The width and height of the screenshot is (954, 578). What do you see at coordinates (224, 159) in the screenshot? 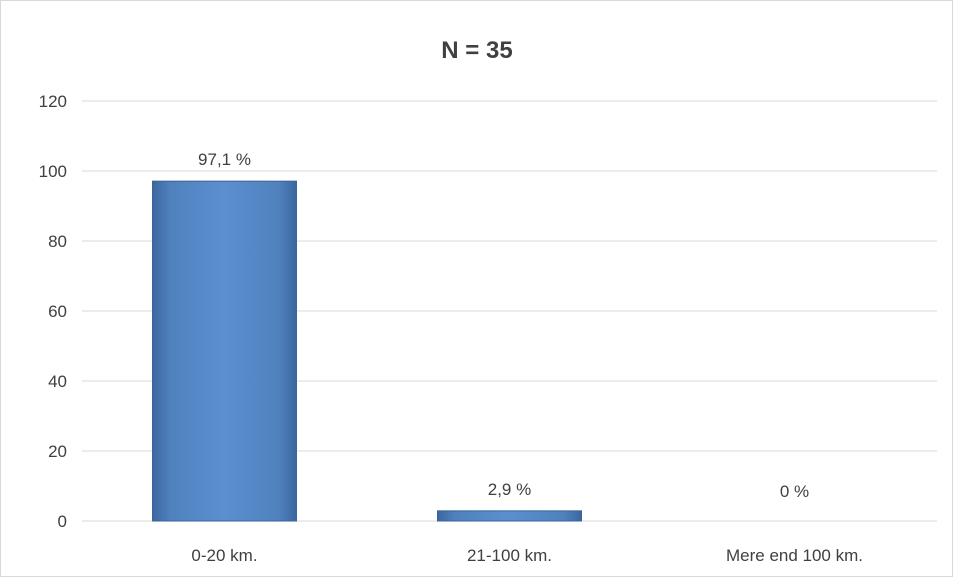
I see `data-label: 97,1 %` at bounding box center [224, 159].